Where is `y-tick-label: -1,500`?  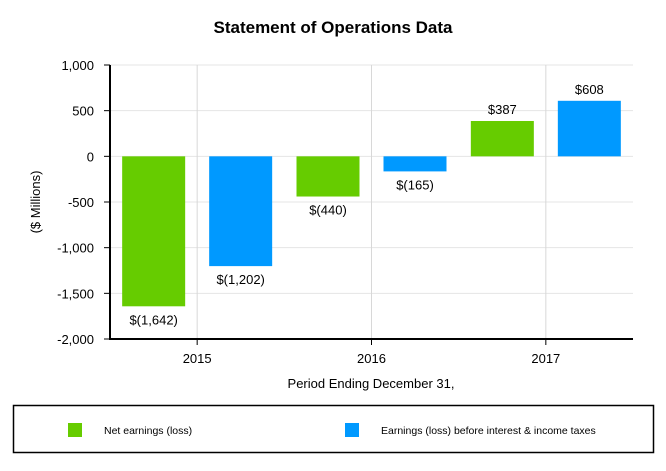
y-tick-label: -1,500 is located at coordinates (75, 293).